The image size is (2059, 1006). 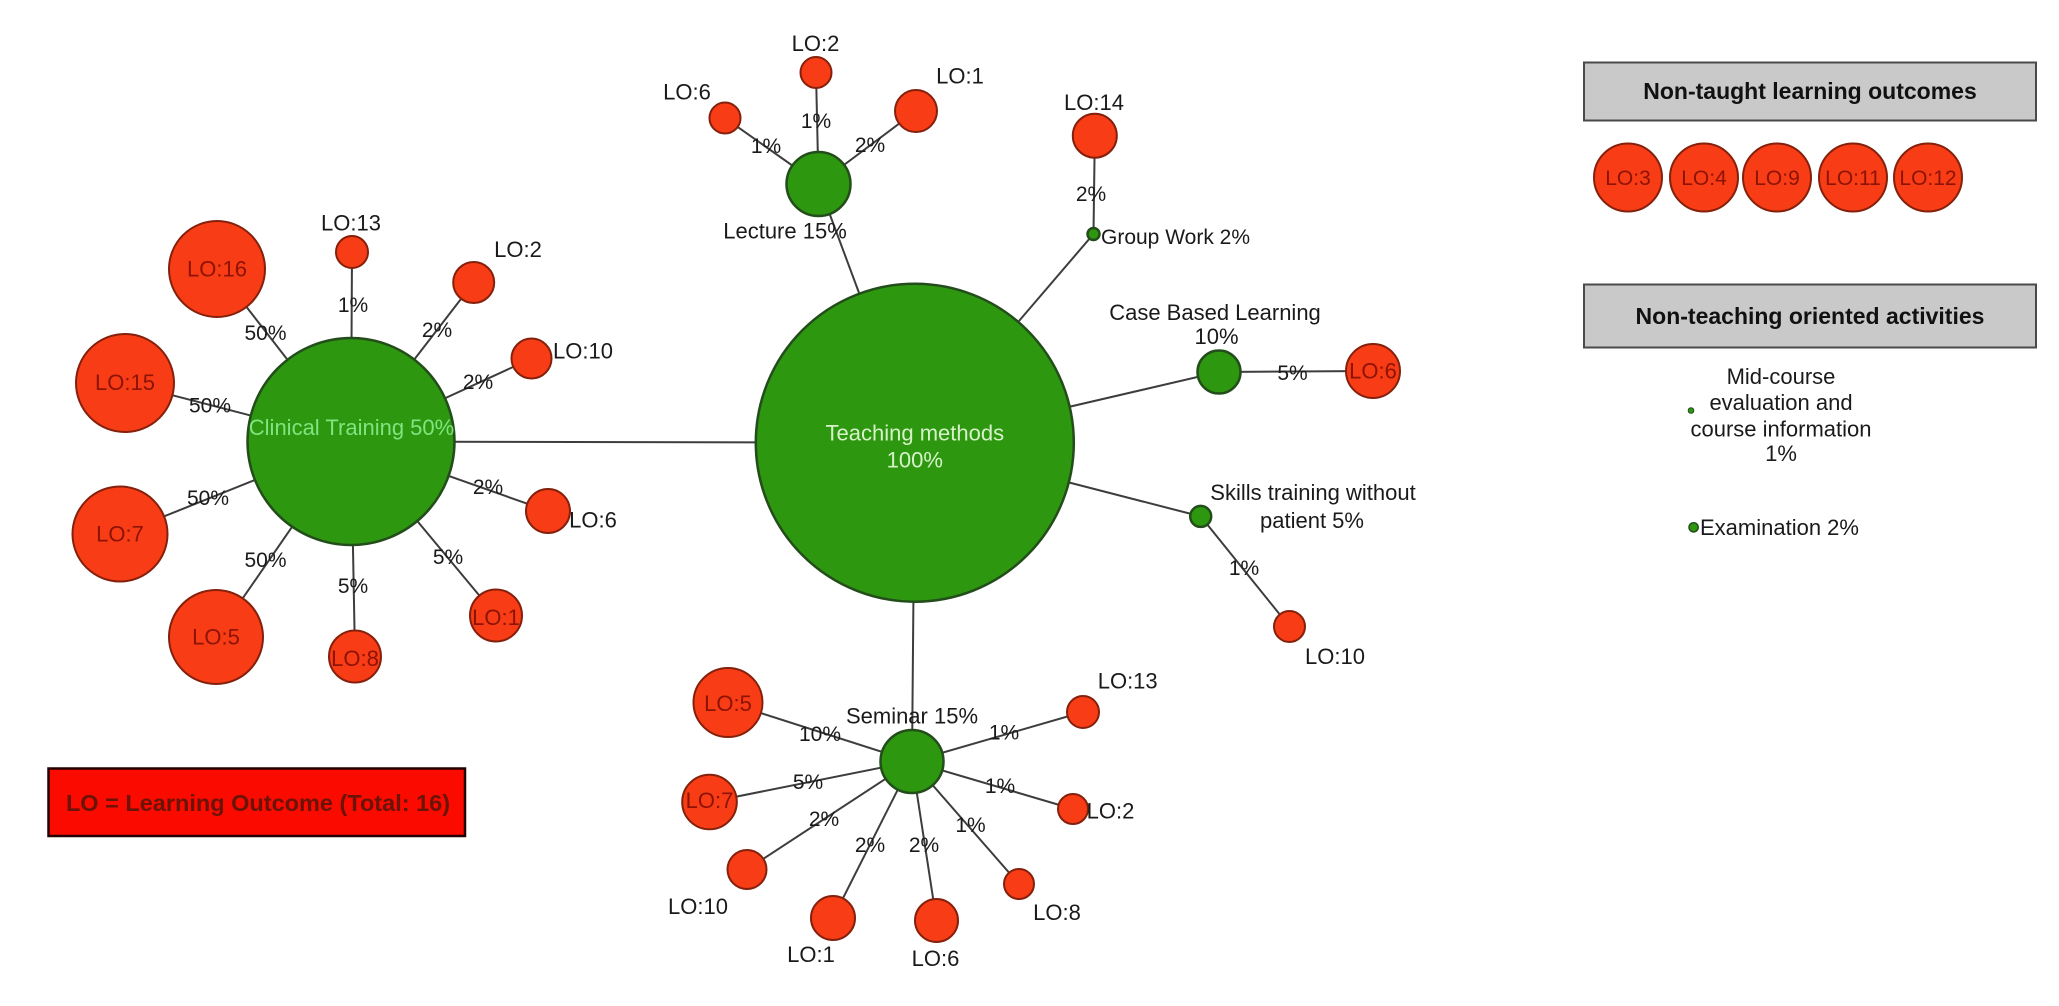 I want to click on svg-text: Examination 2%, so click(x=1779, y=527).